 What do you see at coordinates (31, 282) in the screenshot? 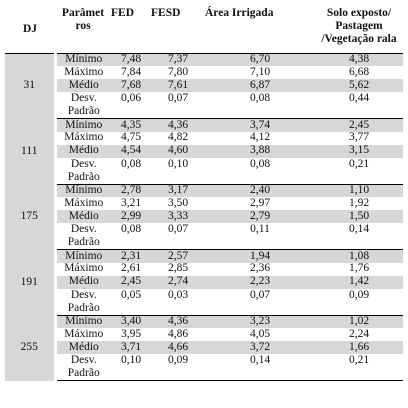
I see `dj-cell: 191` at bounding box center [31, 282].